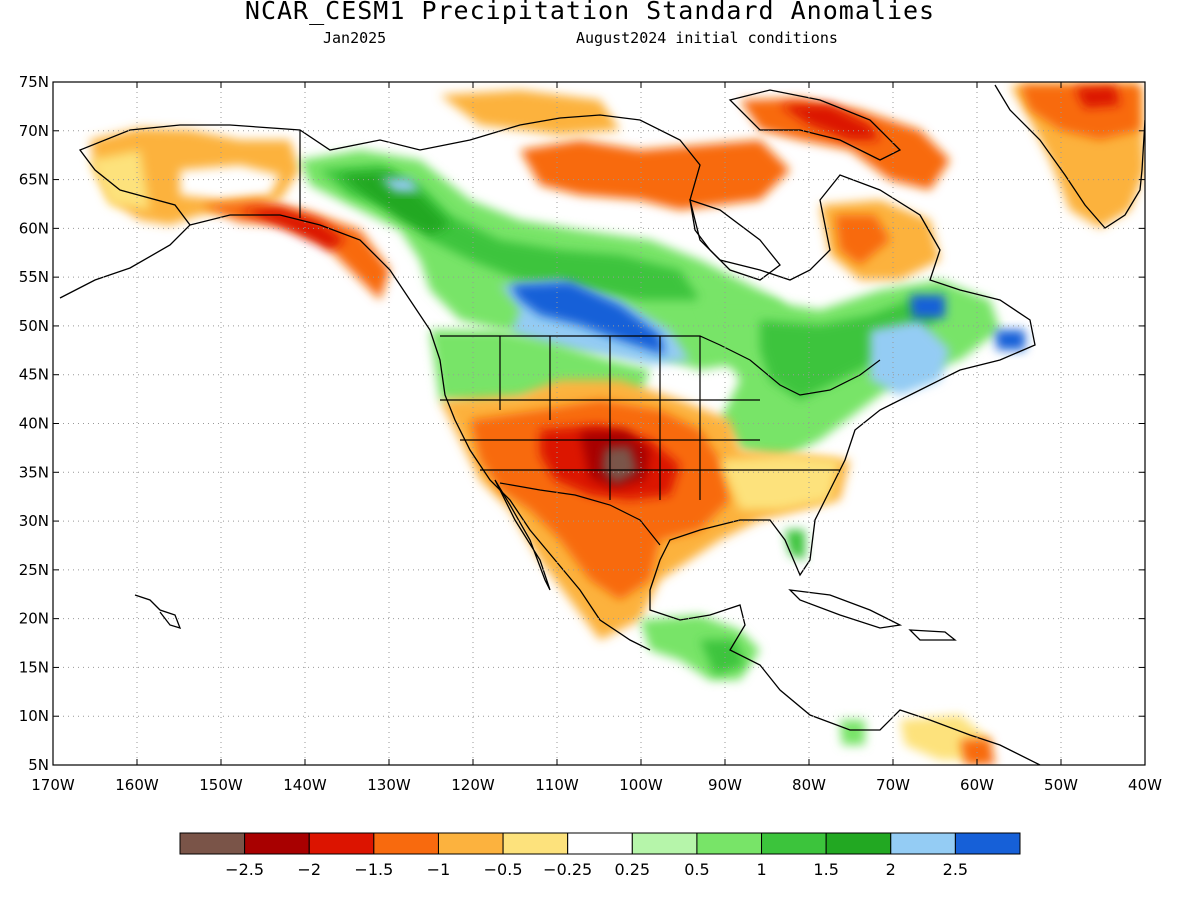  What do you see at coordinates (34, 521) in the screenshot?
I see `lat-tick-label: 30N` at bounding box center [34, 521].